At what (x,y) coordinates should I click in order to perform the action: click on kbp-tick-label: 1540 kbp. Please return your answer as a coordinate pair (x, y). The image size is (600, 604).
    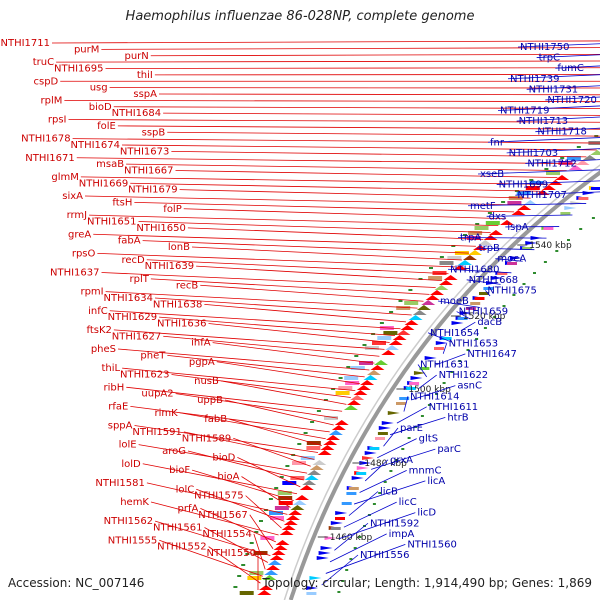
    Looking at the image, I should click on (550, 246).